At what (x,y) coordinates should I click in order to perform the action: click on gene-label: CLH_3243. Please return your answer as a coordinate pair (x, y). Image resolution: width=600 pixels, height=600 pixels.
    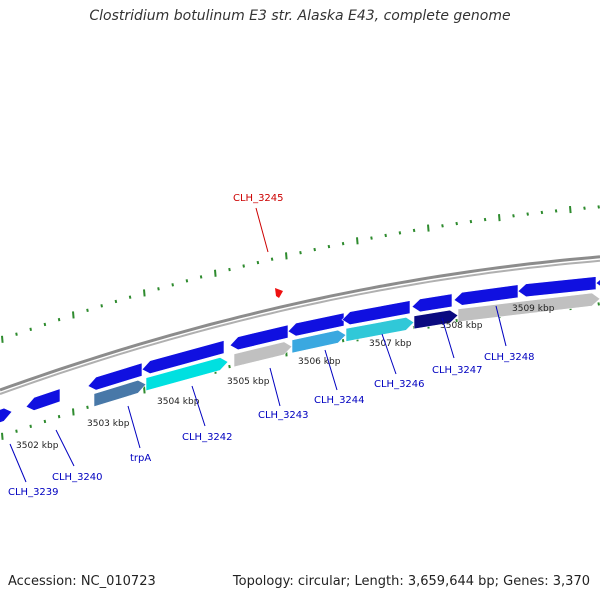
    Looking at the image, I should click on (283, 415).